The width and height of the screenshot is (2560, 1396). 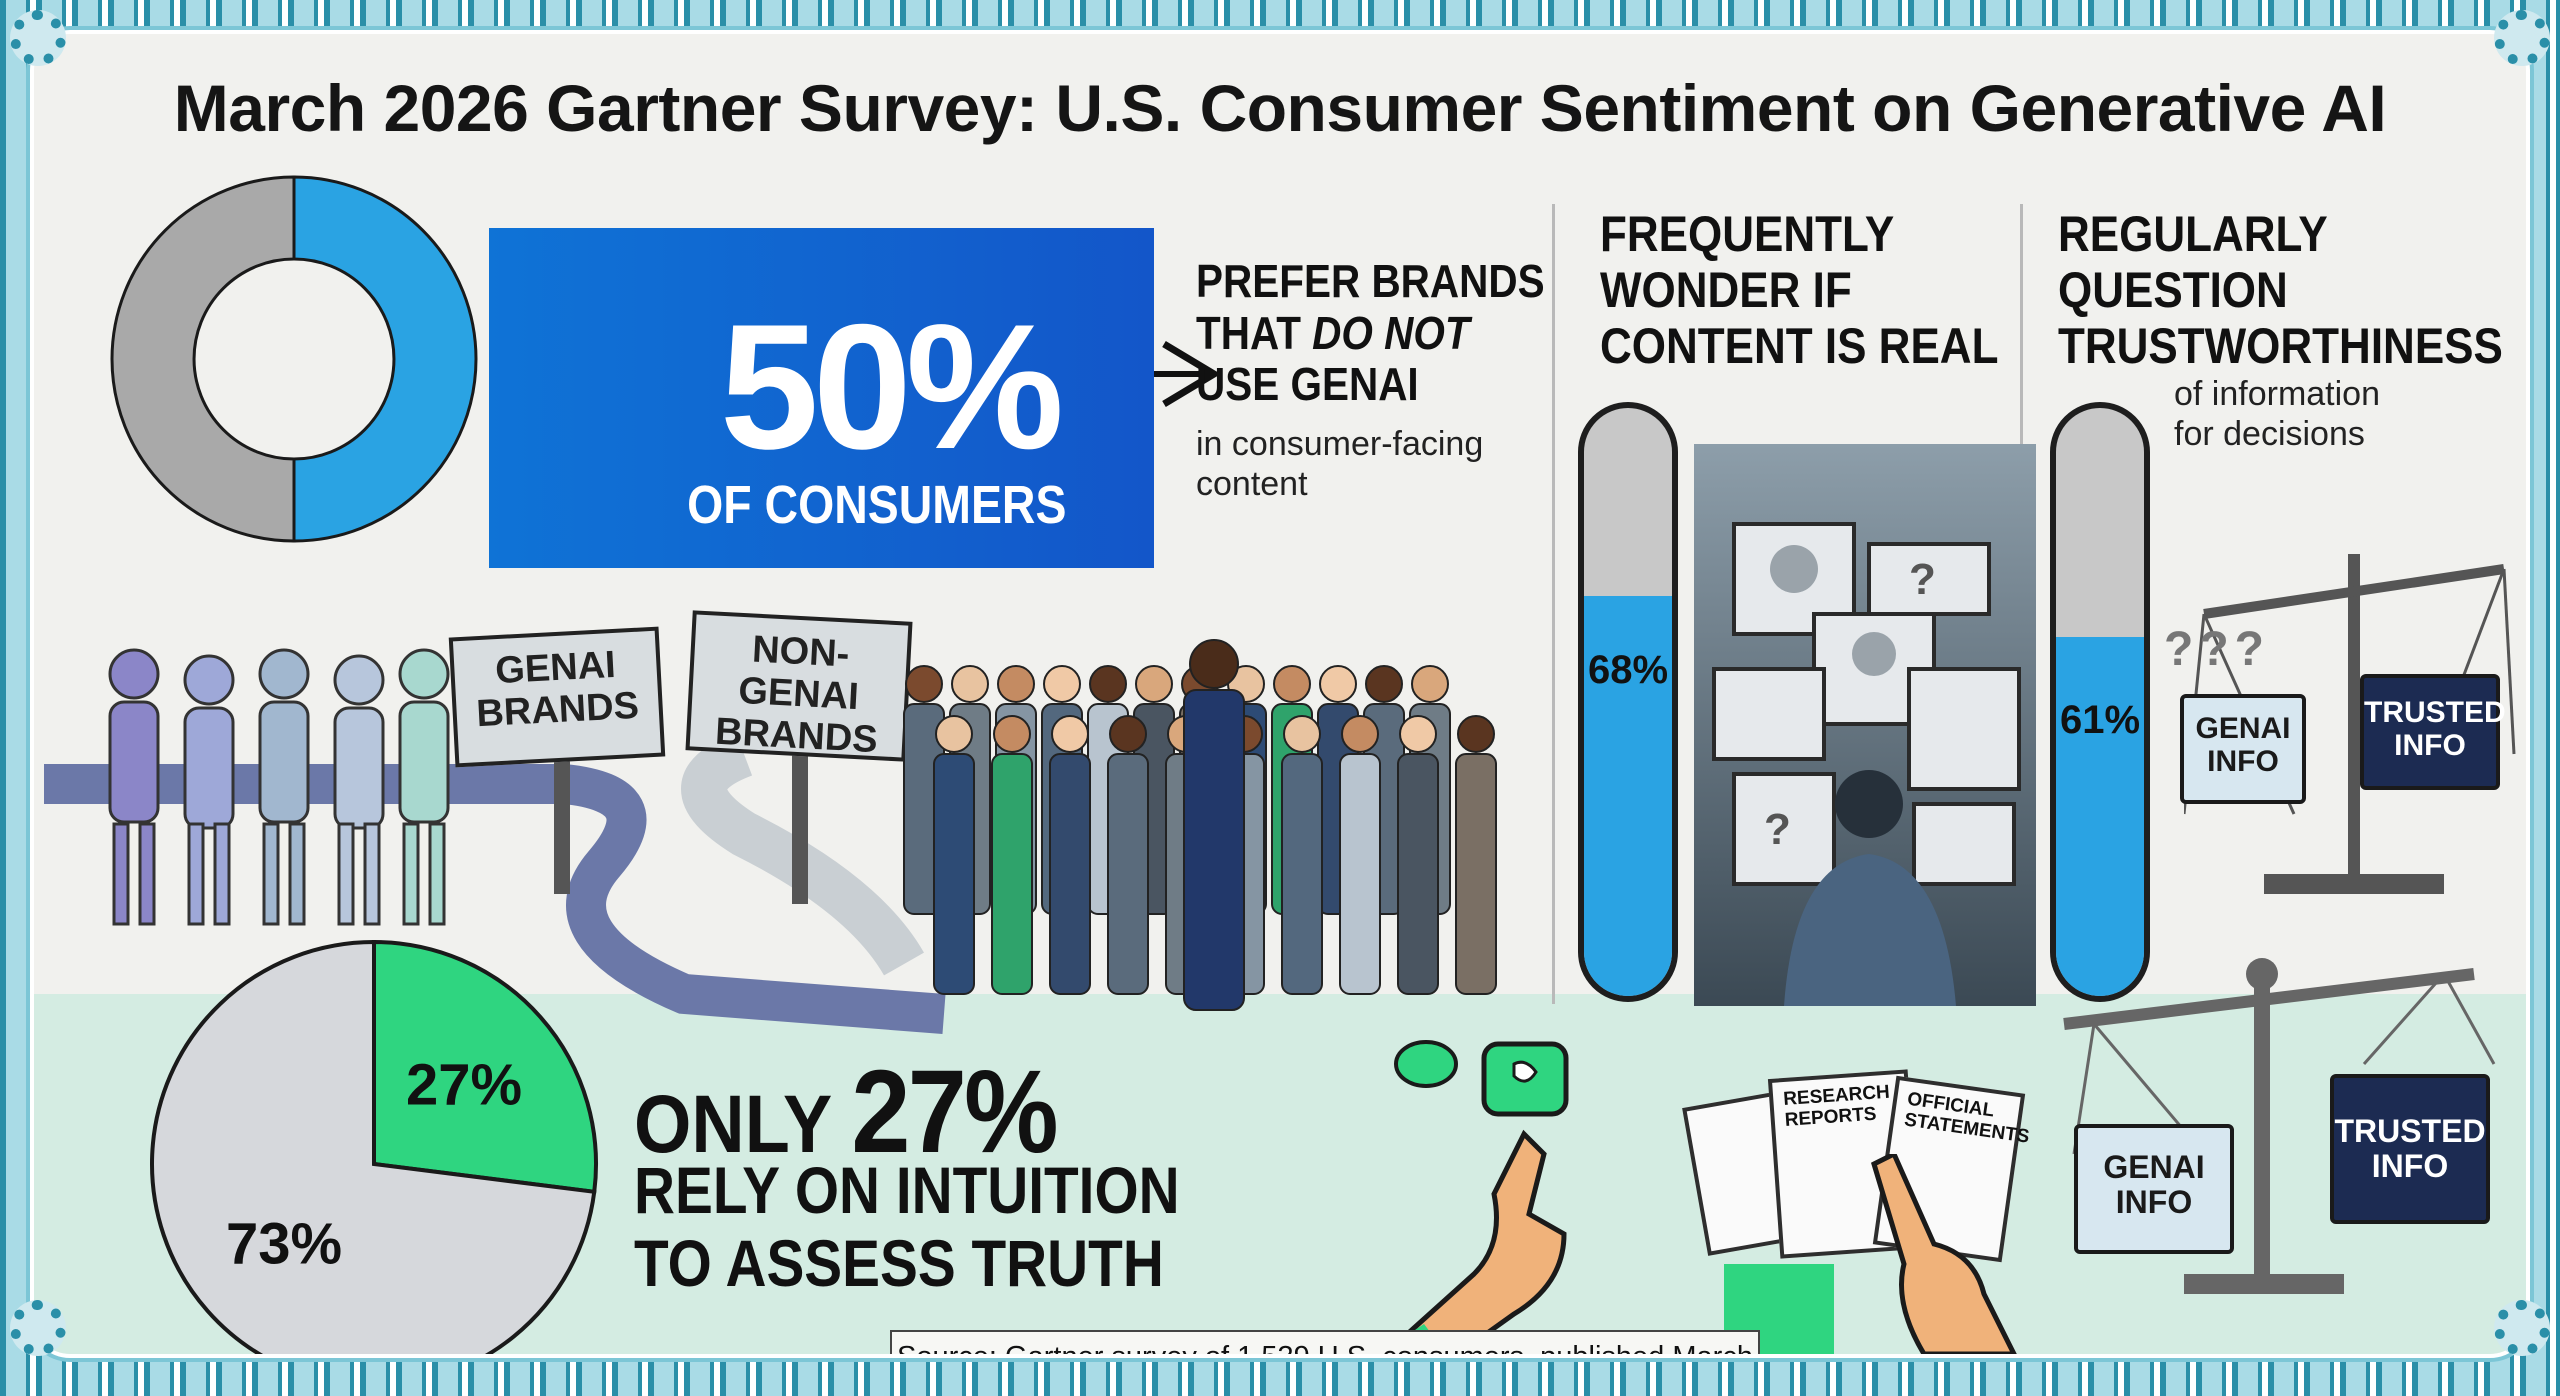 I want to click on screens-icon: ? ?, so click(x=1866, y=764).